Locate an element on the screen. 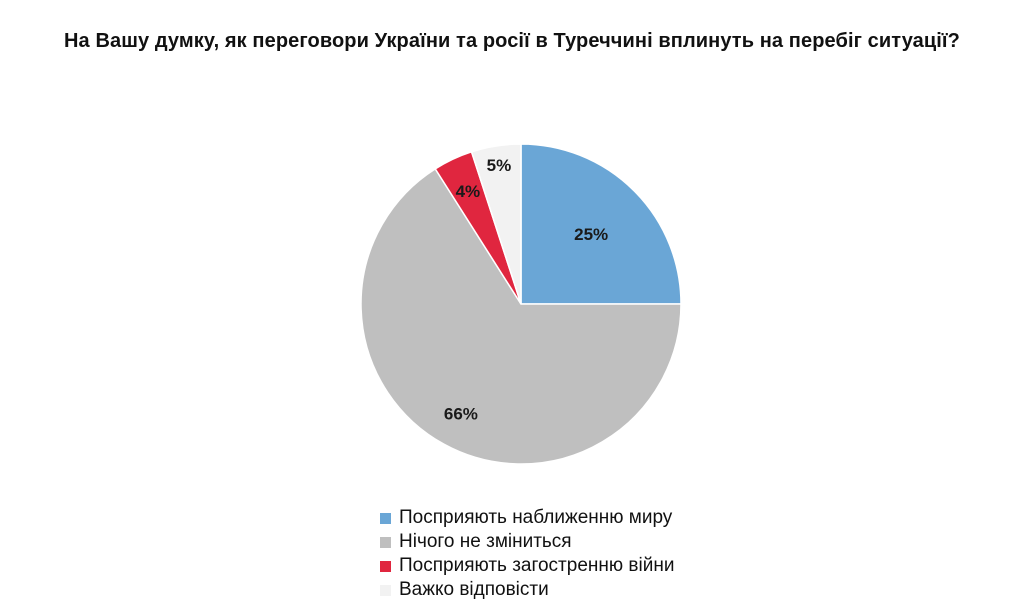 The image size is (1024, 602). data-label-peace: 25% is located at coordinates (591, 234).